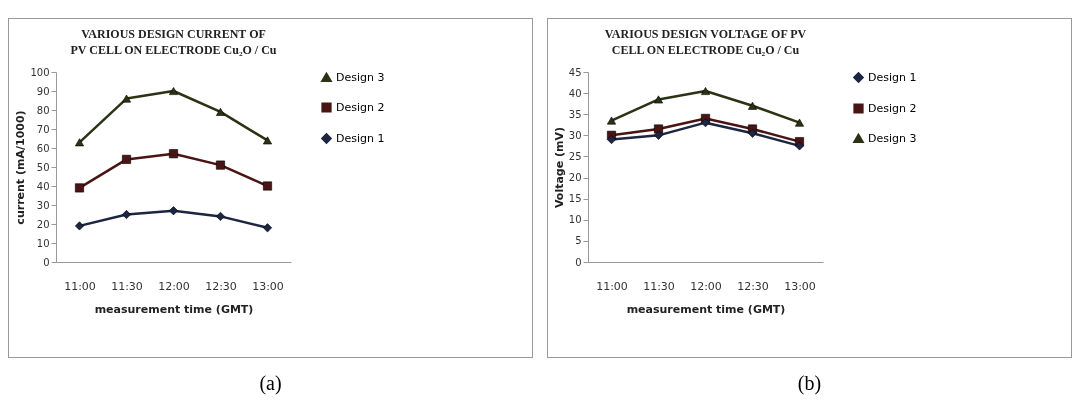 The width and height of the screenshot is (1081, 414). I want to click on y-tick-label: 100, so click(40, 72).